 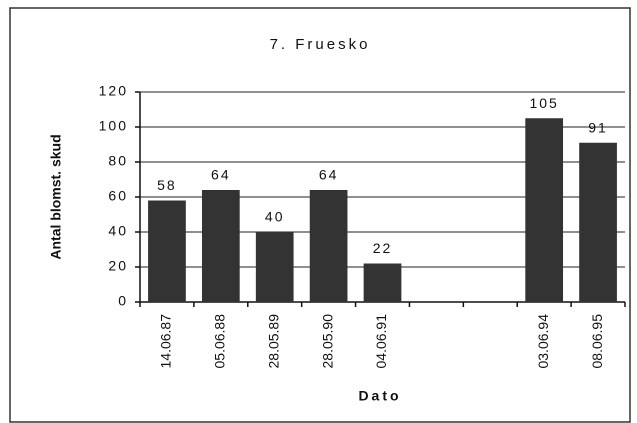 What do you see at coordinates (381, 341) in the screenshot?
I see `x-tick-label: 04.06.91` at bounding box center [381, 341].